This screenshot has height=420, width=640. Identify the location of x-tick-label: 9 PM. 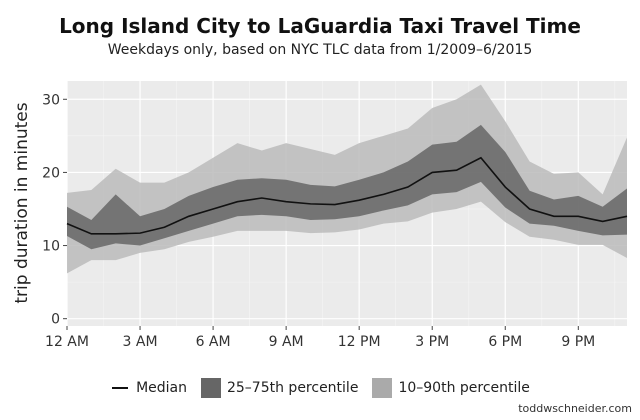
(578, 342).